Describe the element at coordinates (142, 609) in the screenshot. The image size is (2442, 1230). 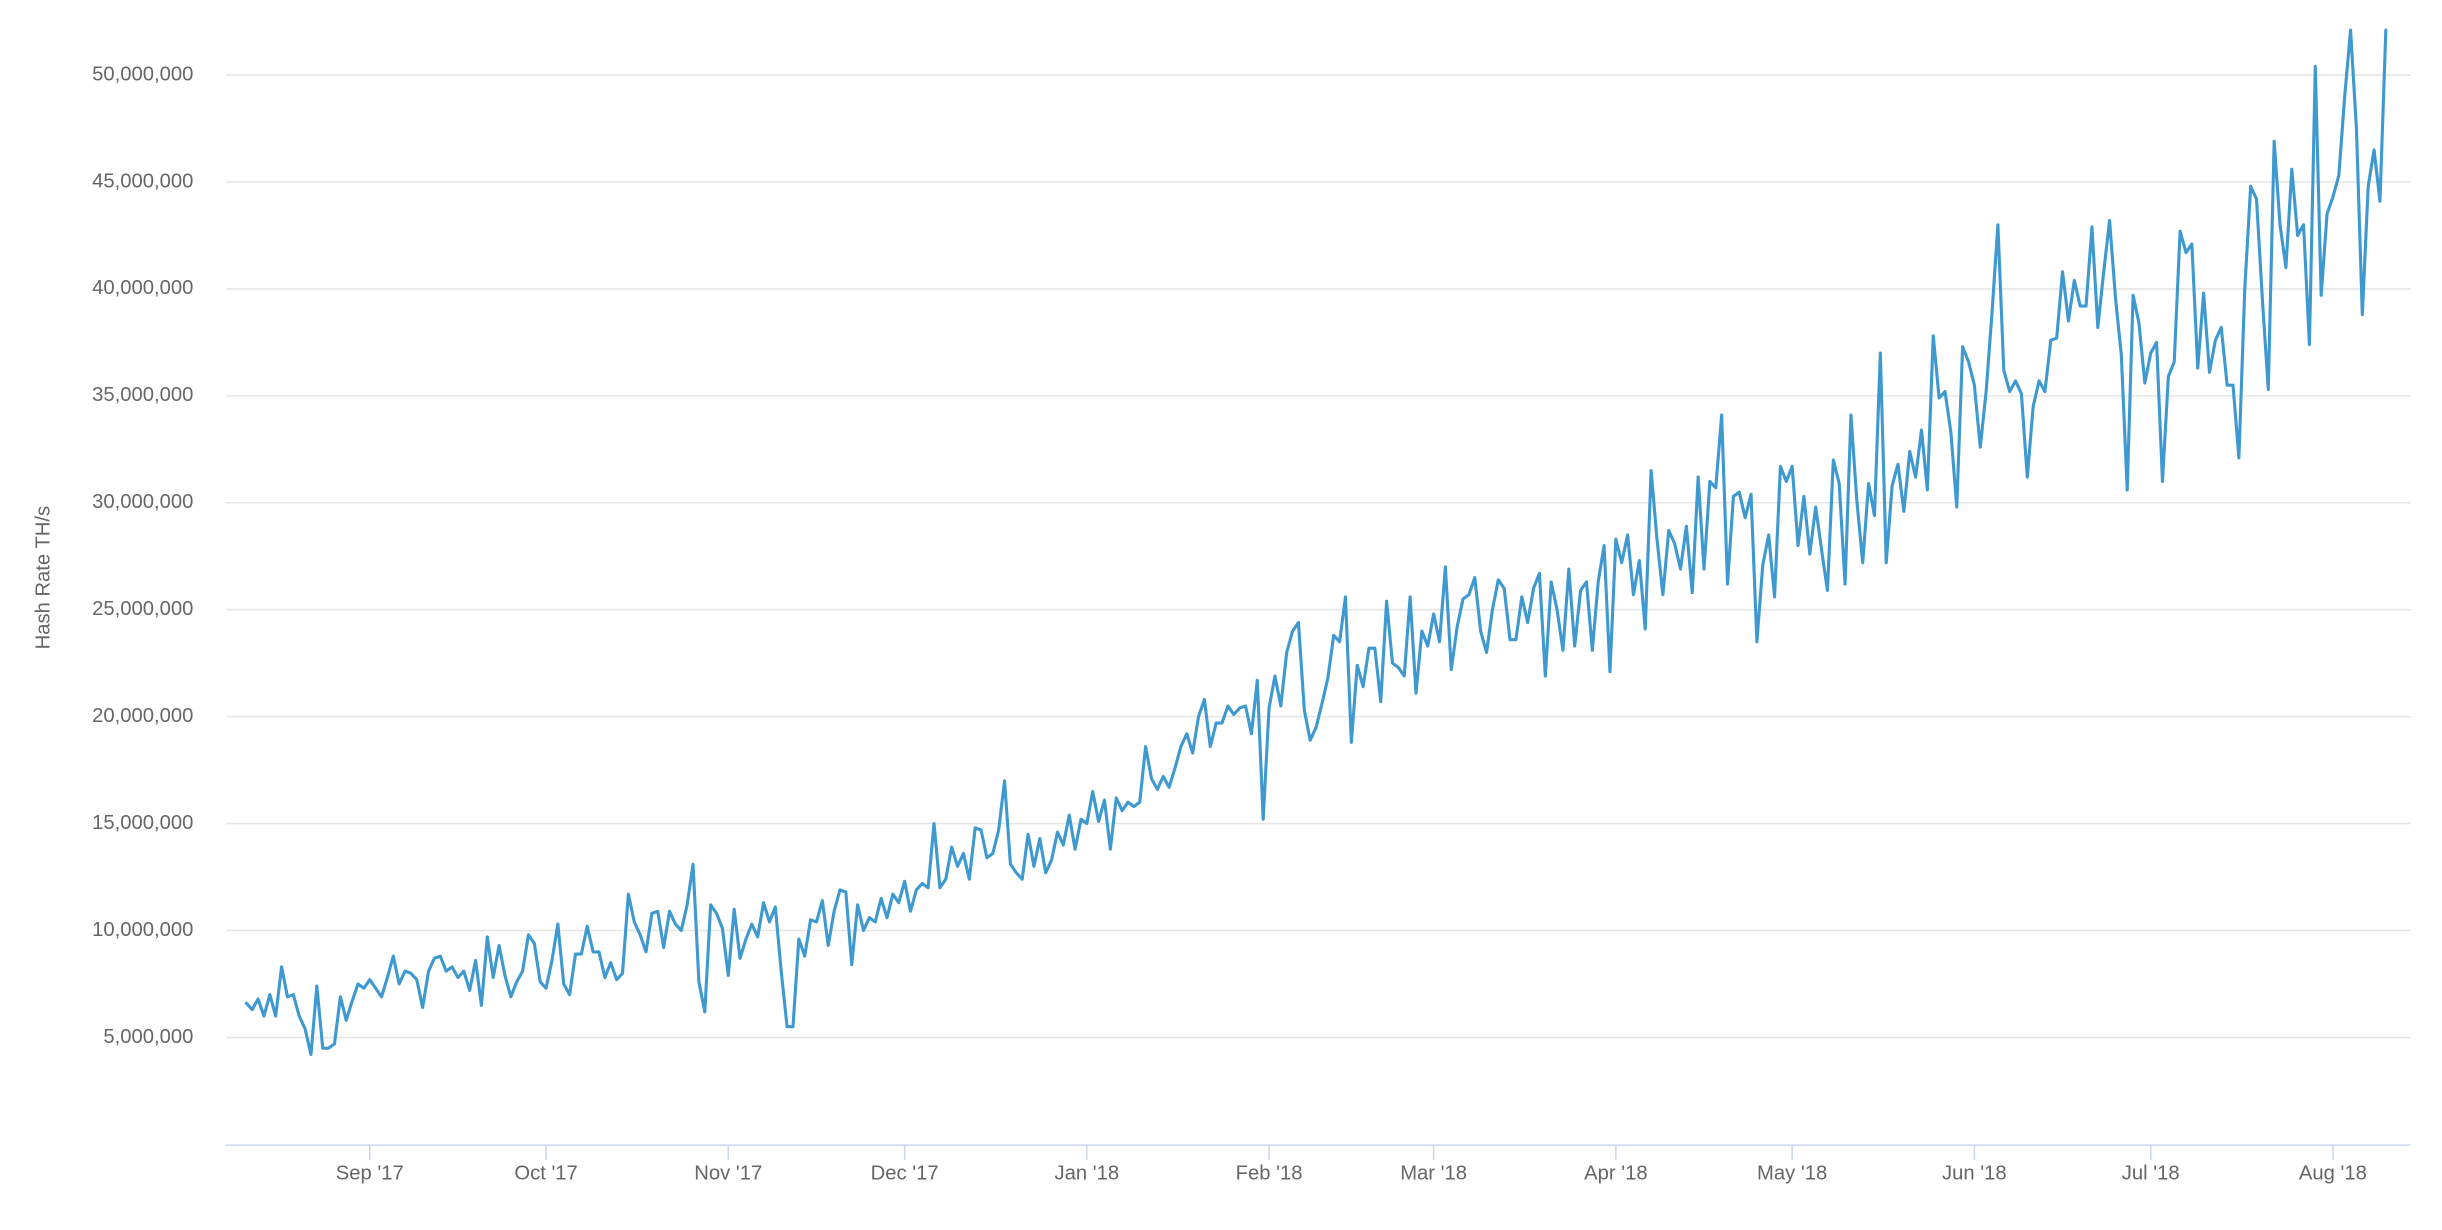
I see `y-tick-label: 25,000,000` at that location.